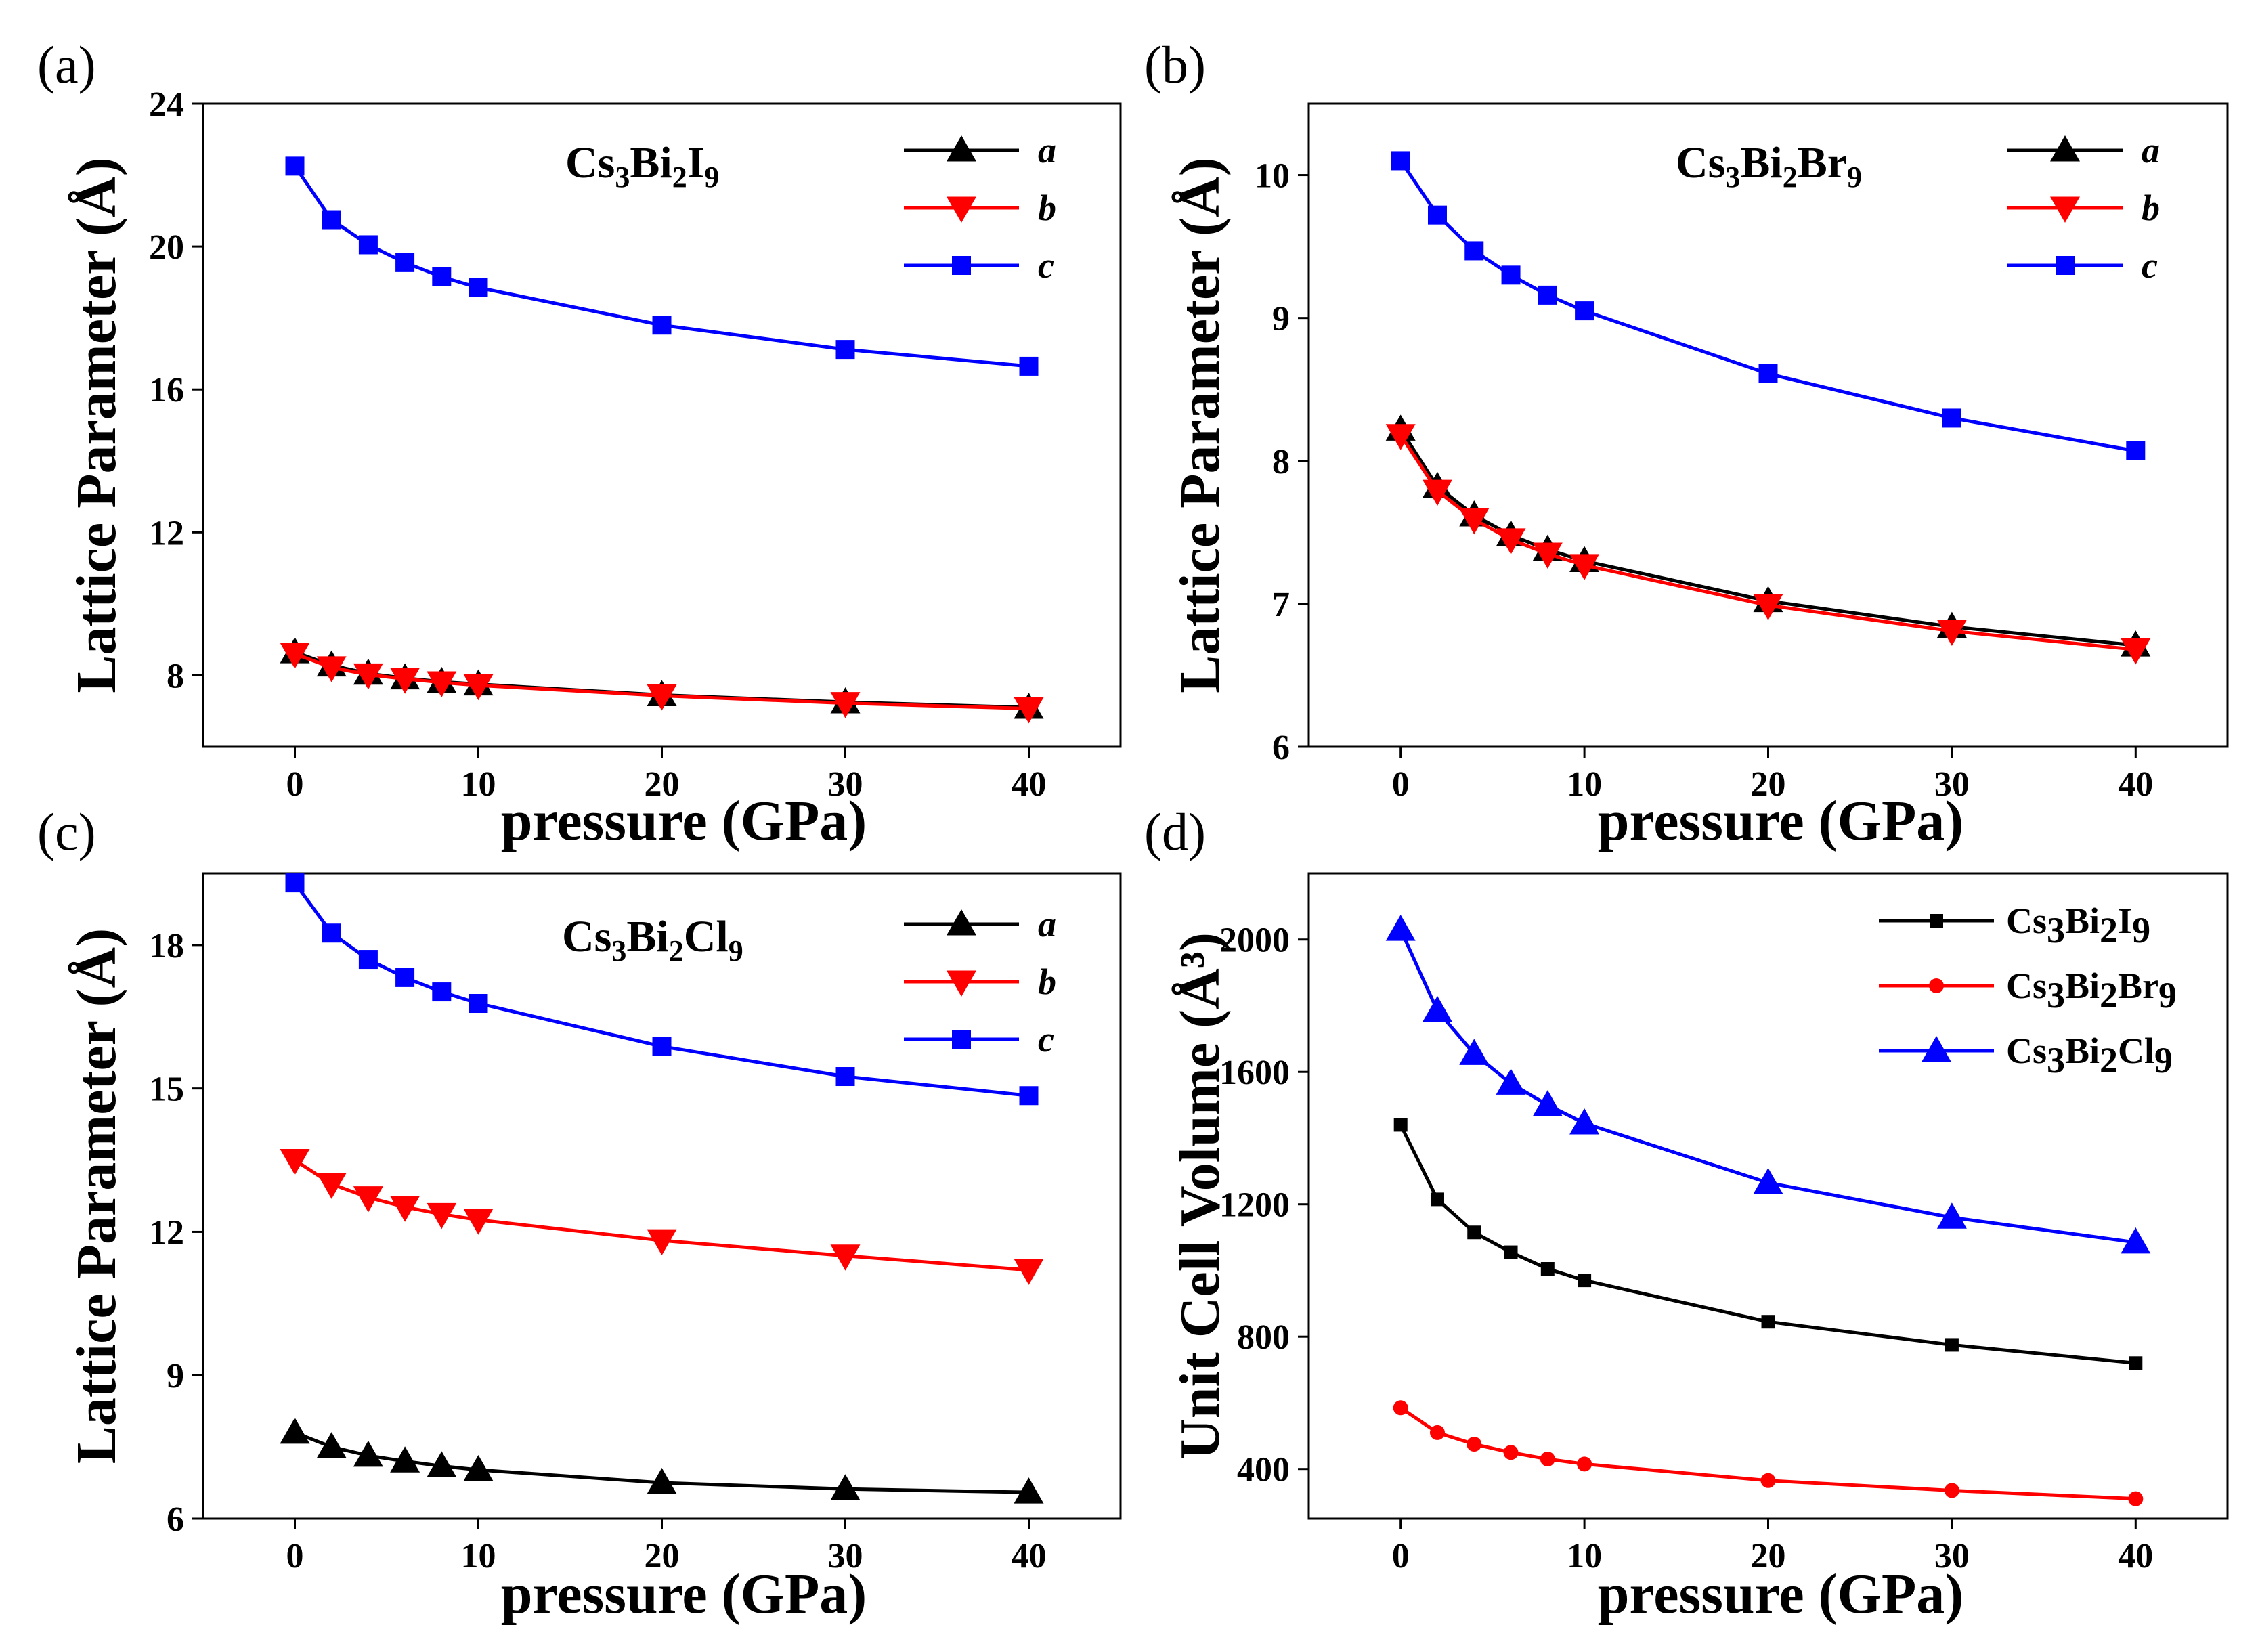  I want to click on y-tick-label: 10, so click(1273, 177).